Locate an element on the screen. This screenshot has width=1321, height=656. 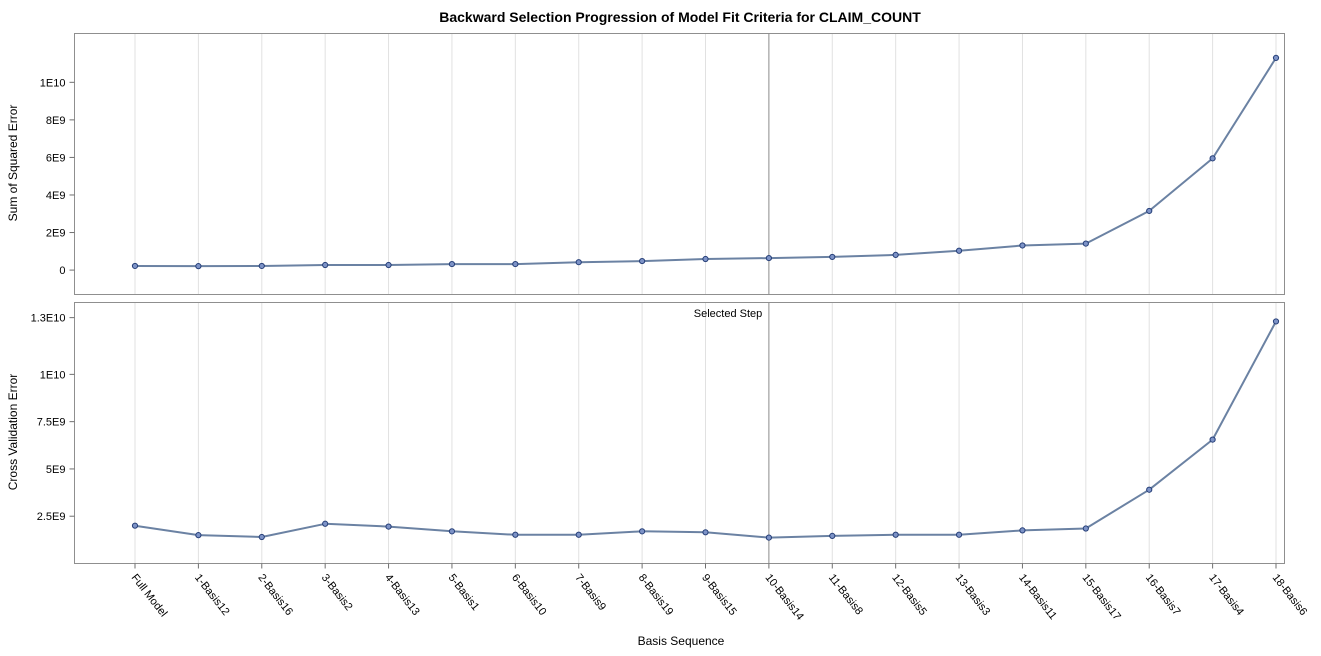
x-tick-label: 5-Basis1 is located at coordinates (464, 592).